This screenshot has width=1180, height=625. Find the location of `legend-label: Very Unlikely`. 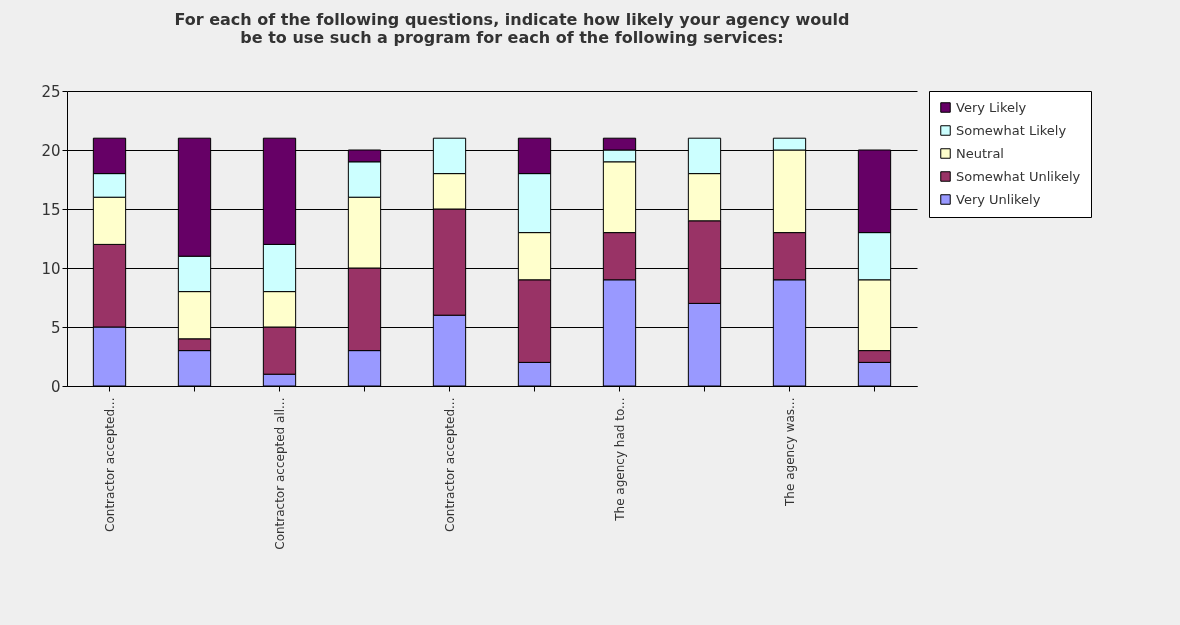

legend-label: Very Unlikely is located at coordinates (998, 199).